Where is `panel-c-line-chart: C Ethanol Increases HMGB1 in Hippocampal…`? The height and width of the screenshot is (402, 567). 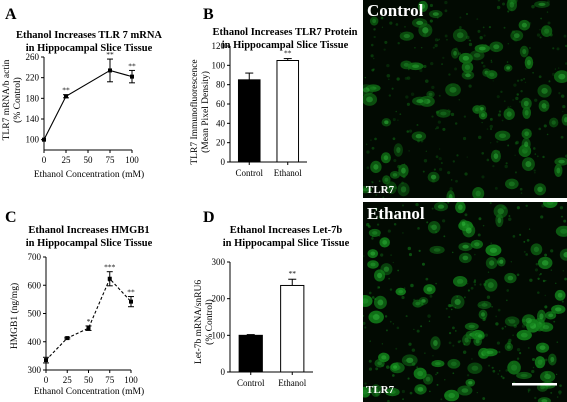
panel-c-line-chart: C Ethanol Increases HMGB1 in Hippocampal… is located at coordinates (79, 303).